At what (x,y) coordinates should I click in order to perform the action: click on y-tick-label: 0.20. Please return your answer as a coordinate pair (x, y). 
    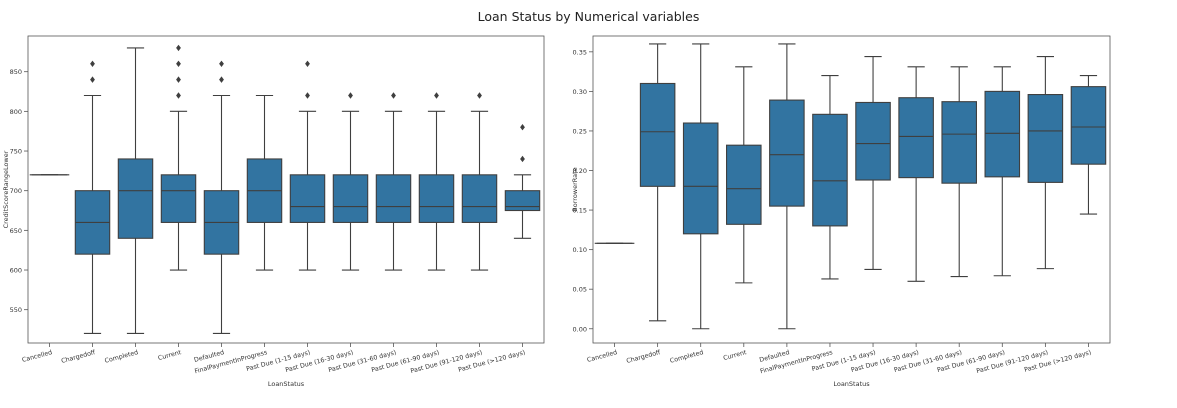
    Looking at the image, I should click on (580, 171).